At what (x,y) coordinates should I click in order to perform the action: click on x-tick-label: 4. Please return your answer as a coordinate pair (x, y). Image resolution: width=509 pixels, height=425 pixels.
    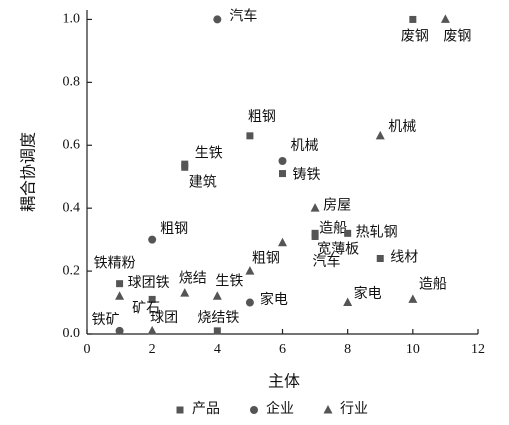
    Looking at the image, I should click on (217, 349).